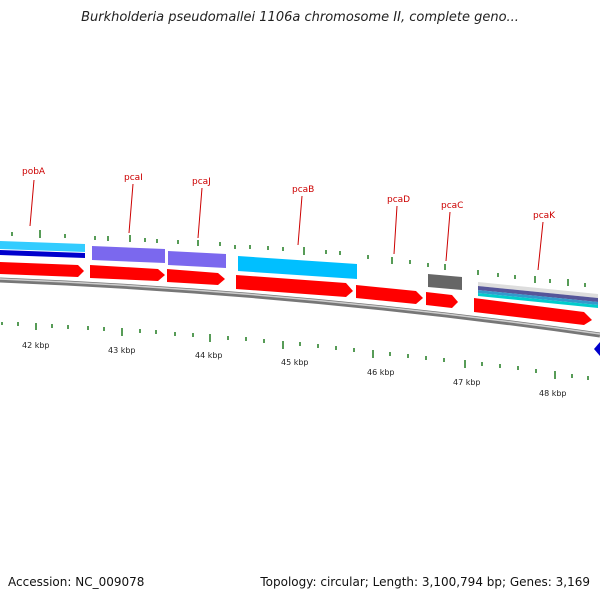  What do you see at coordinates (381, 372) in the screenshot?
I see `kbp-label: 46 kbp` at bounding box center [381, 372].